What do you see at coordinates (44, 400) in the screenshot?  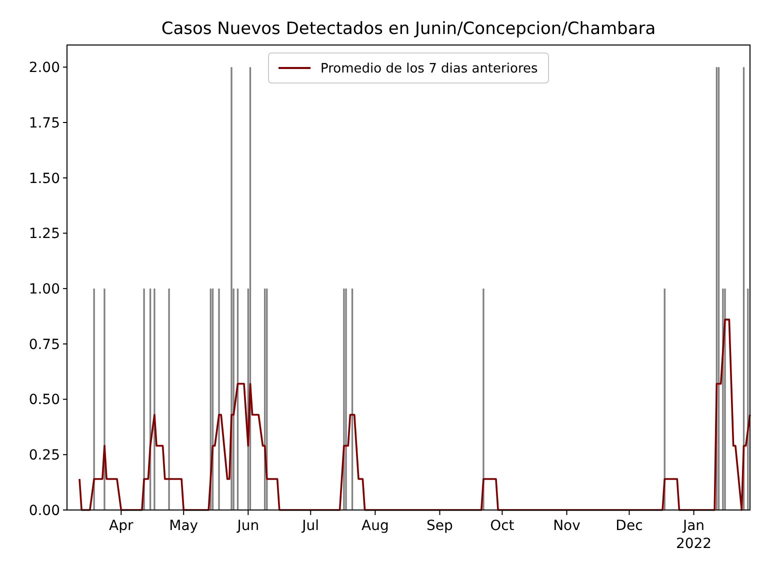 I see `y-tick-label: 0.50` at bounding box center [44, 400].